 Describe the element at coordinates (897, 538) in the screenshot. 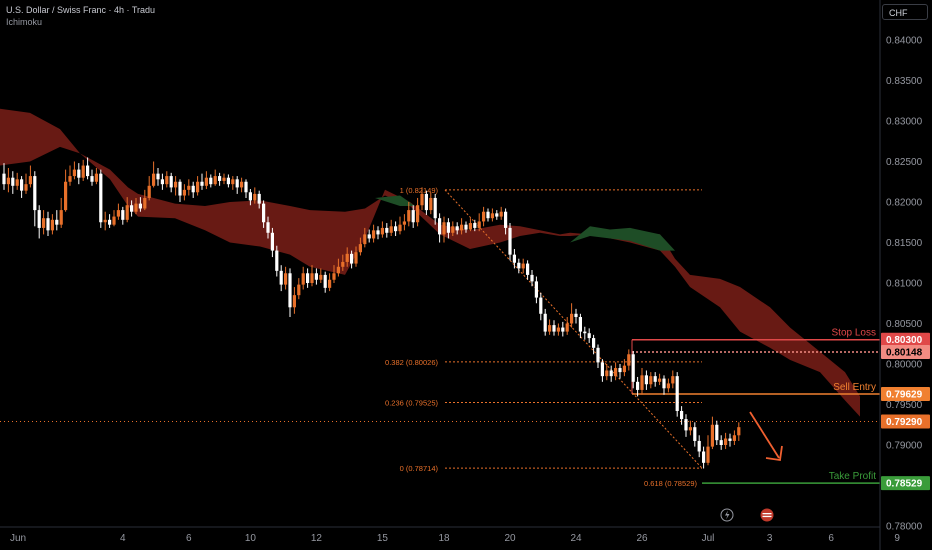

I see `time-tick-label: 9` at that location.